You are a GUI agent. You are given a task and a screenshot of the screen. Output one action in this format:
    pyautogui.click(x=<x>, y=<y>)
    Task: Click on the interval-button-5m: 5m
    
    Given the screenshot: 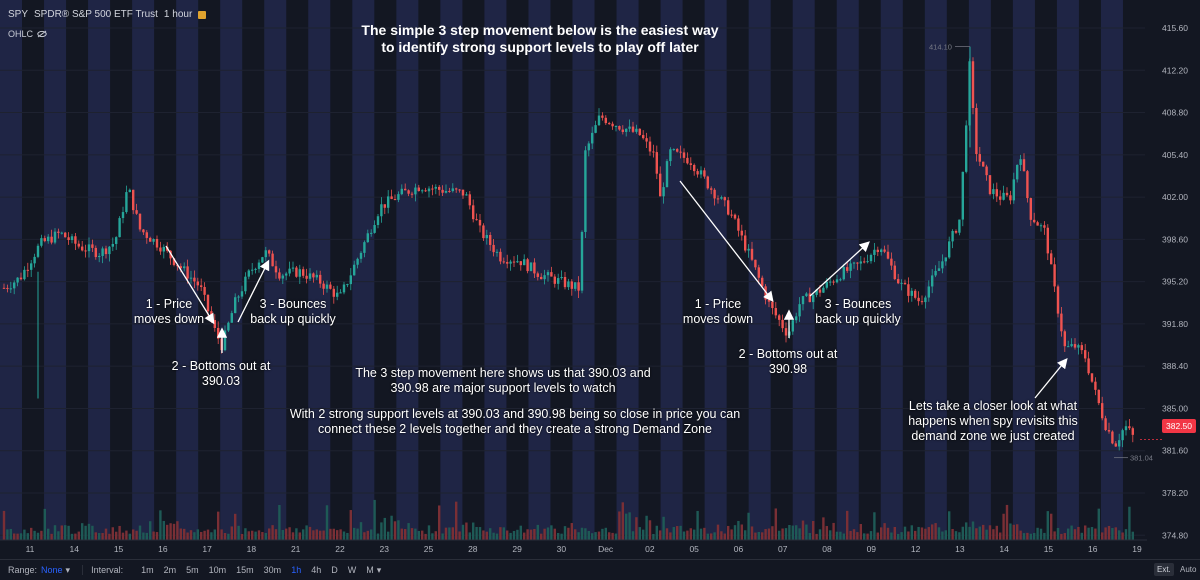 What is the action you would take?
    pyautogui.click(x=192, y=570)
    